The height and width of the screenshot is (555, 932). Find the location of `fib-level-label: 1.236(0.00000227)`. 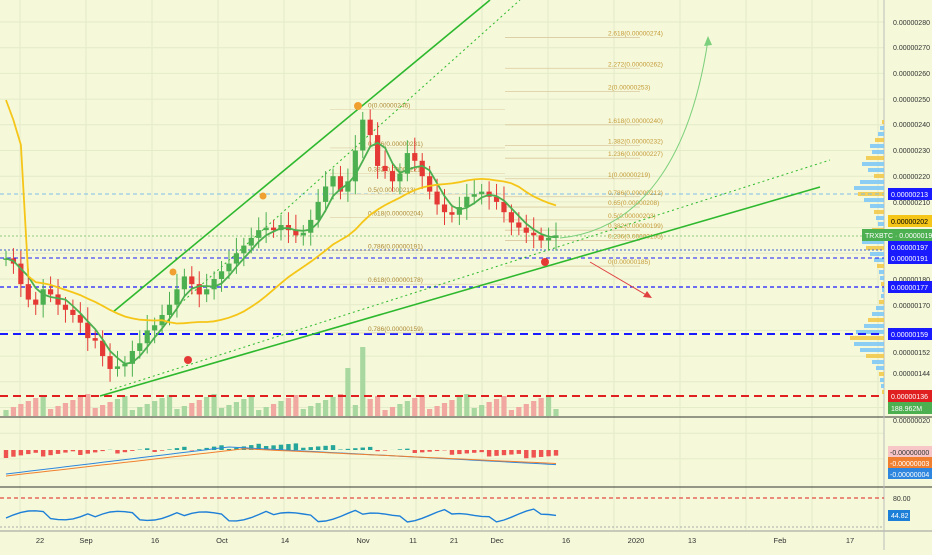

fib-level-label: 1.236(0.00000227) is located at coordinates (635, 154).